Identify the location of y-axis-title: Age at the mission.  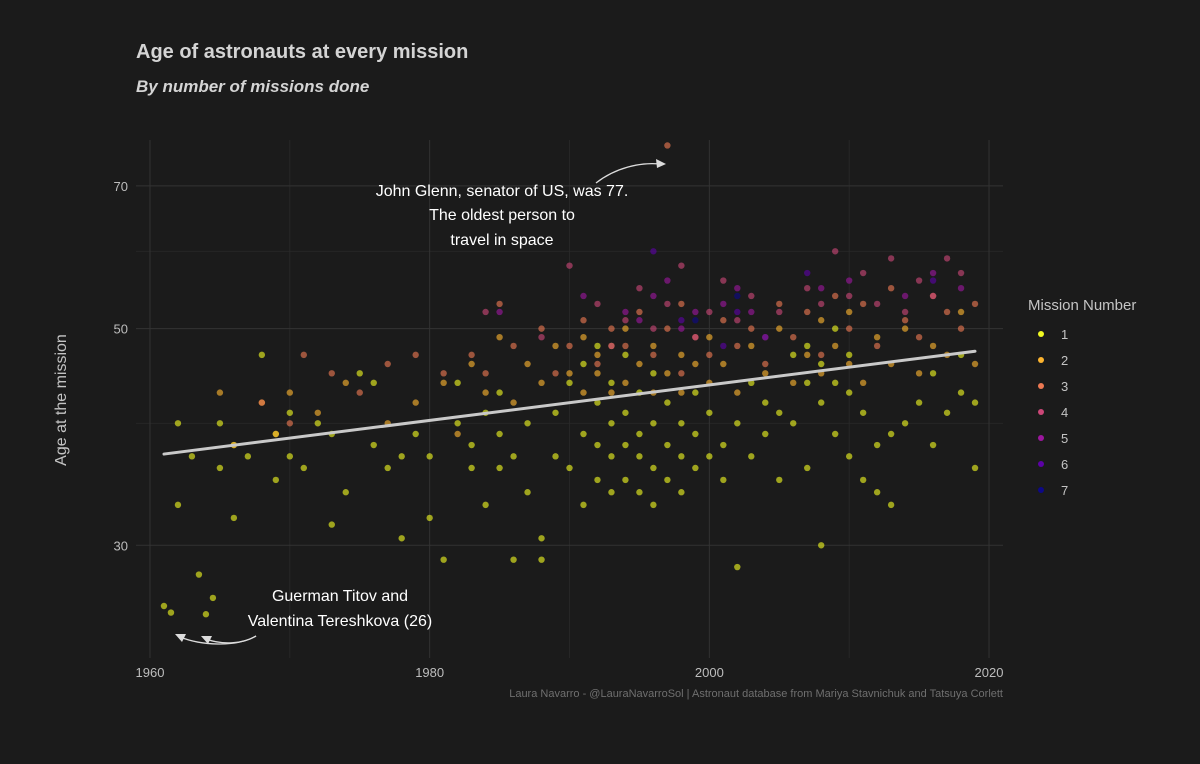
(61, 400).